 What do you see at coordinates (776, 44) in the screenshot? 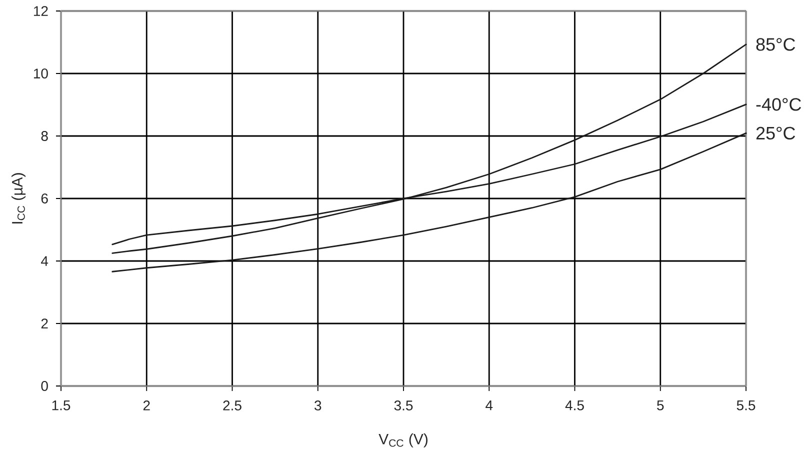
I see `series-label: 85°C` at bounding box center [776, 44].